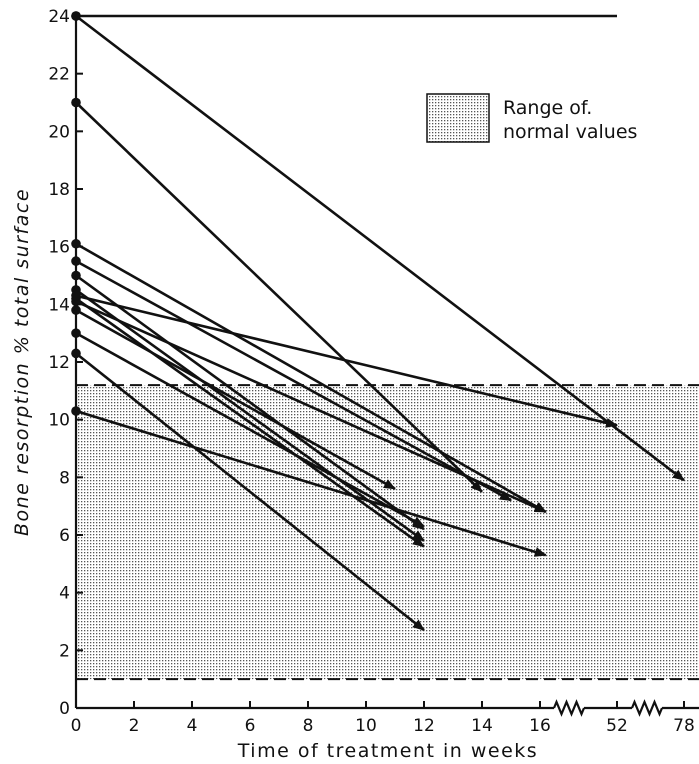 This screenshot has height=764, width=699. I want to click on x-tick-label: 14, so click(482, 726).